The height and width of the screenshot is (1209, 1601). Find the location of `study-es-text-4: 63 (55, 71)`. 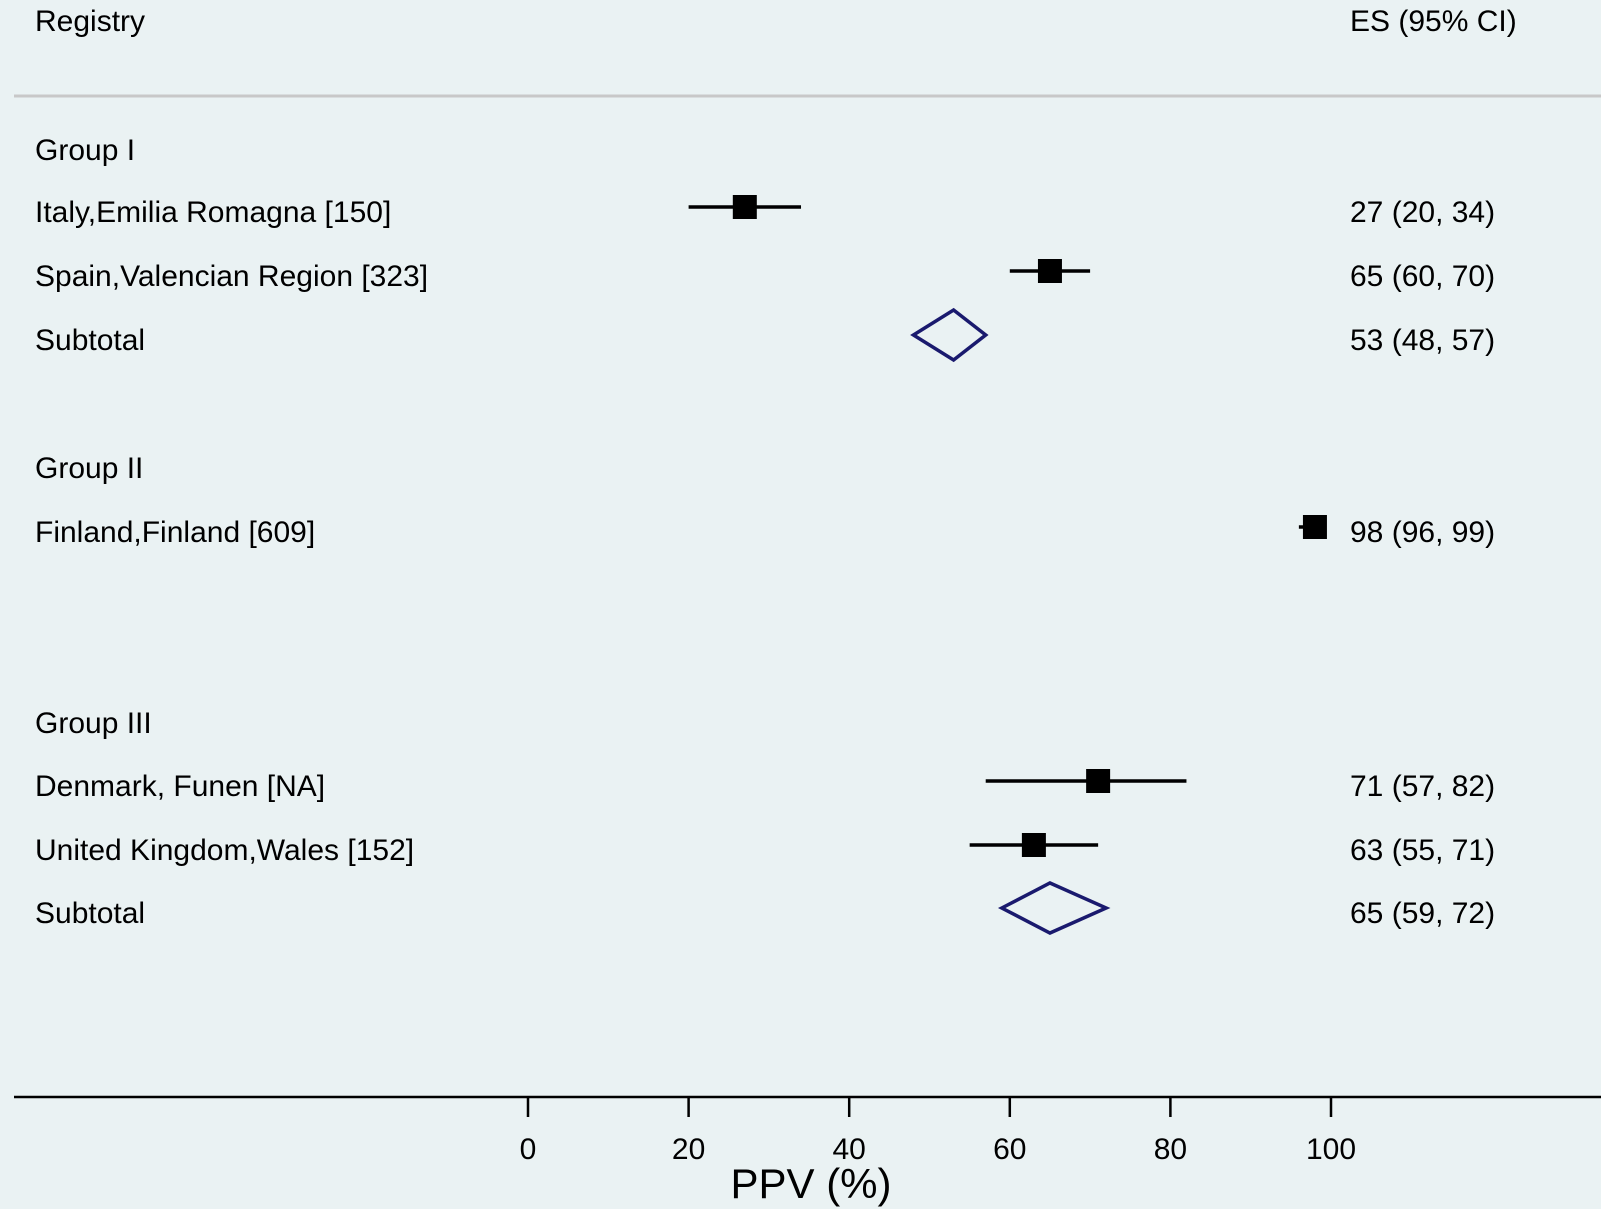

study-es-text-4: 63 (55, 71) is located at coordinates (1422, 850).